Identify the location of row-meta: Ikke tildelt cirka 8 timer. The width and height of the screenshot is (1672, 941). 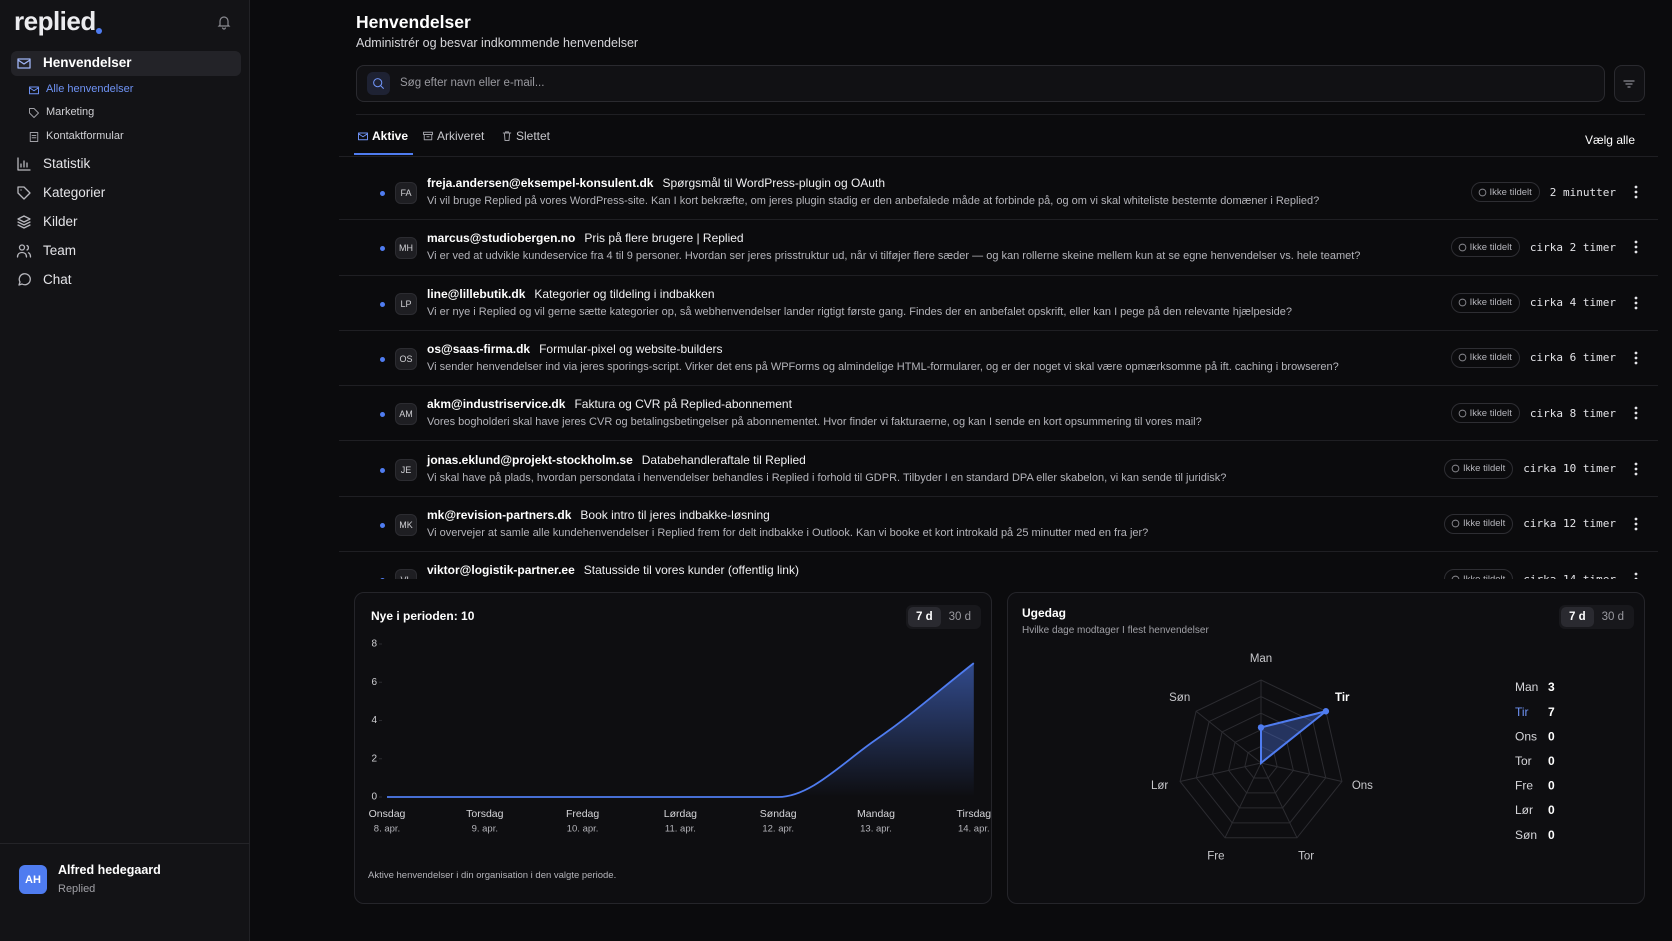
(1533, 413).